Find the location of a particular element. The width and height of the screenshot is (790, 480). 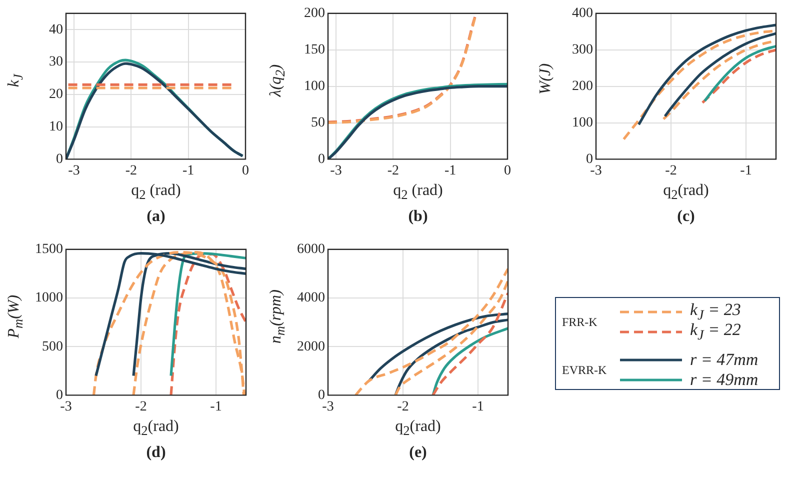

text: (e) is located at coordinates (418, 453).